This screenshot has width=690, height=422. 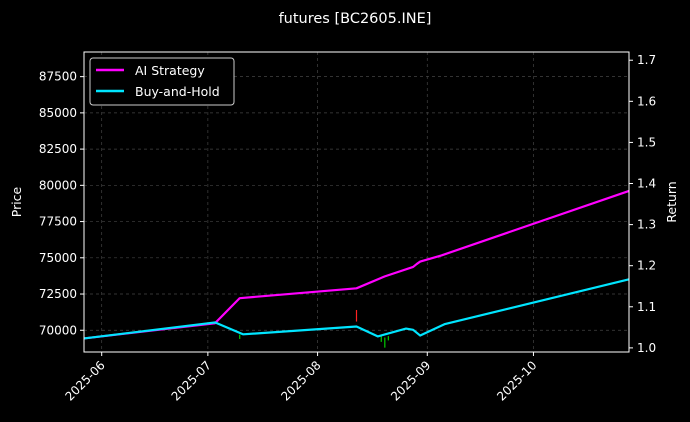 I want to click on y2-tick-label: 1.2, so click(x=646, y=266).